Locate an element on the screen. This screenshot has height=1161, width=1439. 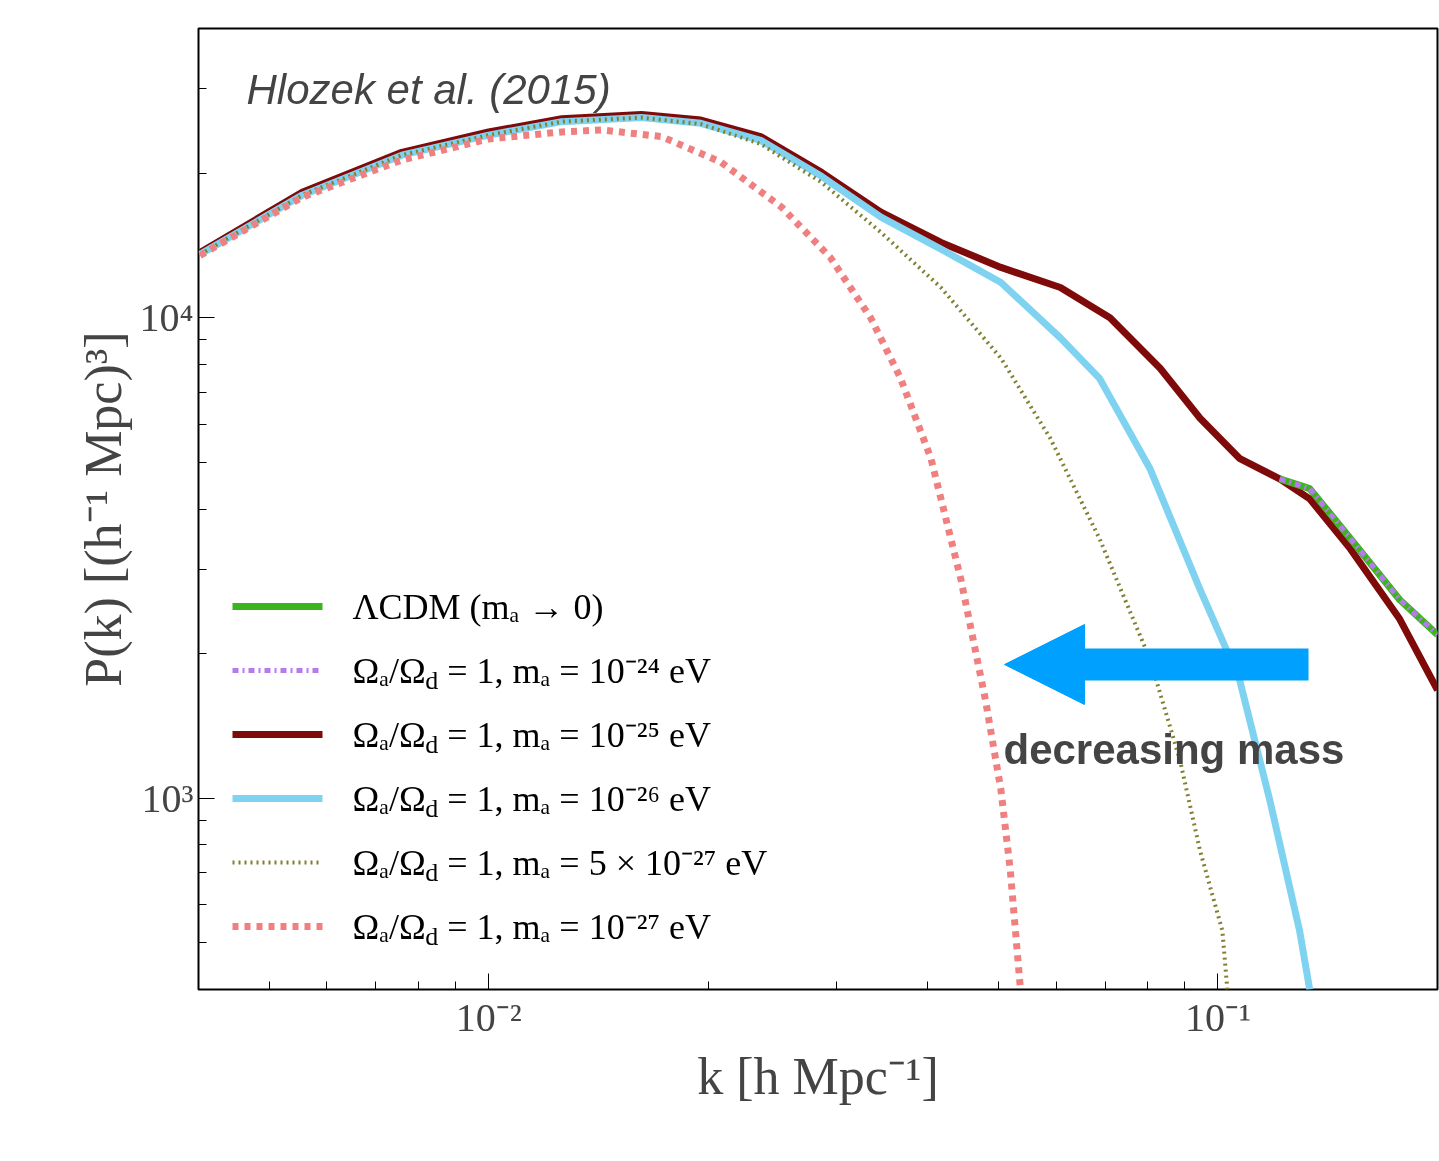
y-tick-label: 10³ is located at coordinates (167, 798).